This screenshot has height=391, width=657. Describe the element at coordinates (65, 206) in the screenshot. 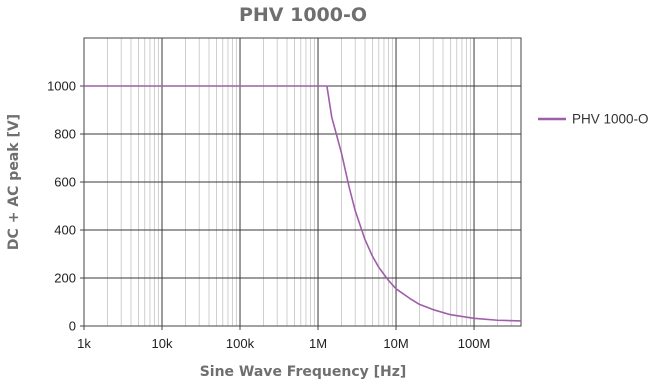

I see `y-axis-ticks: 0 200 400 600 800 1000` at that location.